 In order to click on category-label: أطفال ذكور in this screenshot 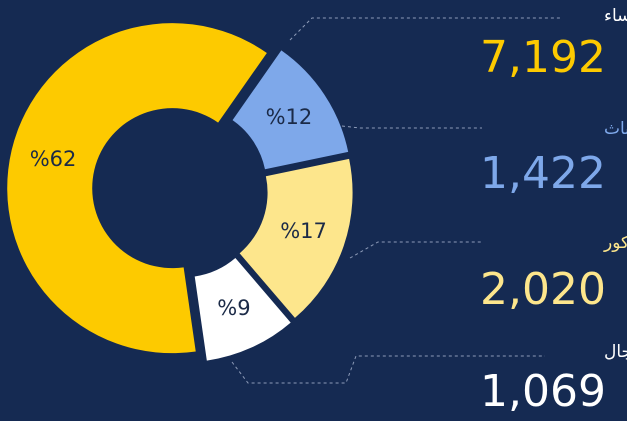, I will do `click(615, 242)`.